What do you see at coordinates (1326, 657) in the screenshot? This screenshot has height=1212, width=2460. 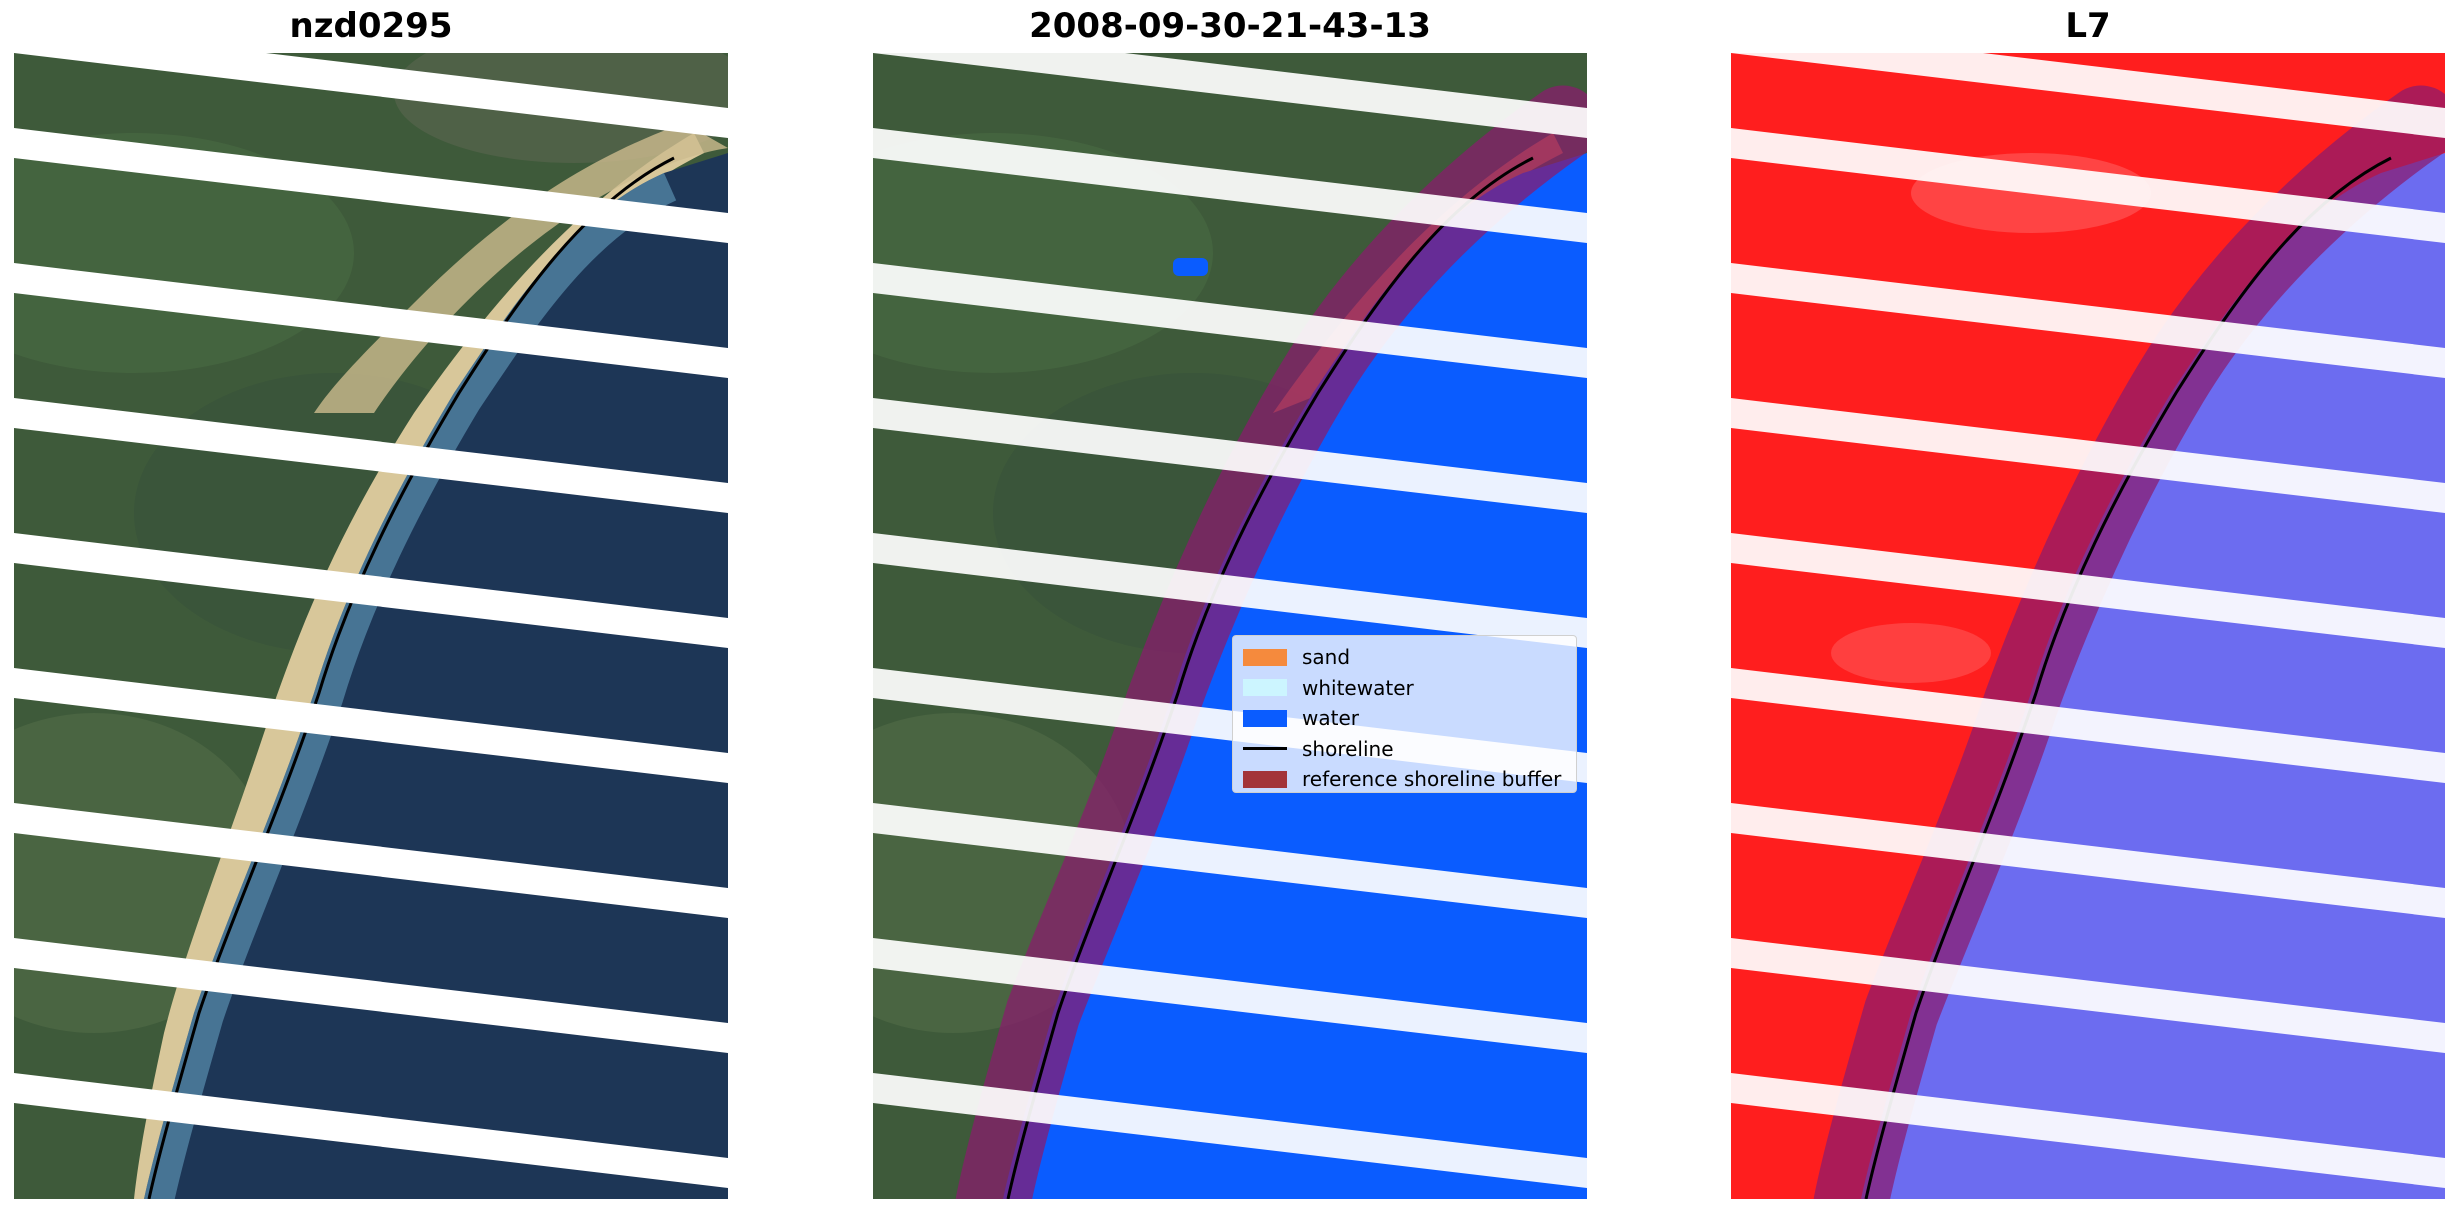 I see `legend-label: sand` at bounding box center [1326, 657].